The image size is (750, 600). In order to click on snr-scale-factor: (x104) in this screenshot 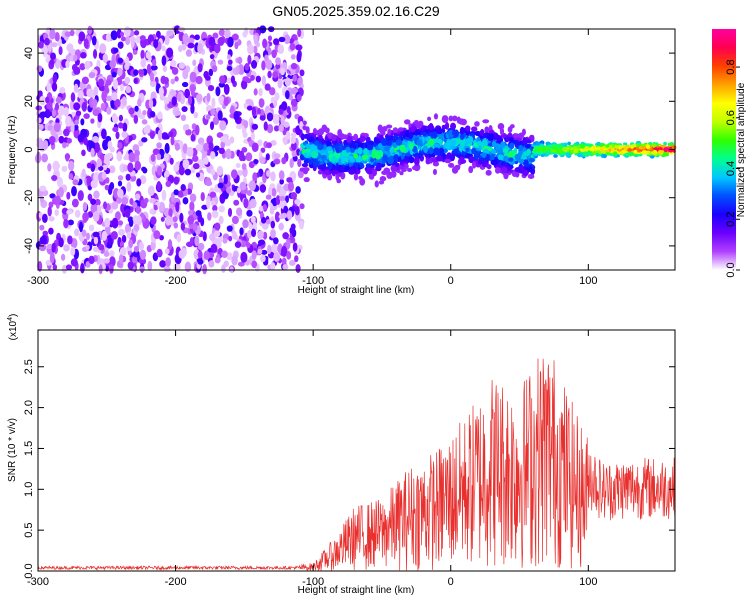, I will do `click(13, 327)`.